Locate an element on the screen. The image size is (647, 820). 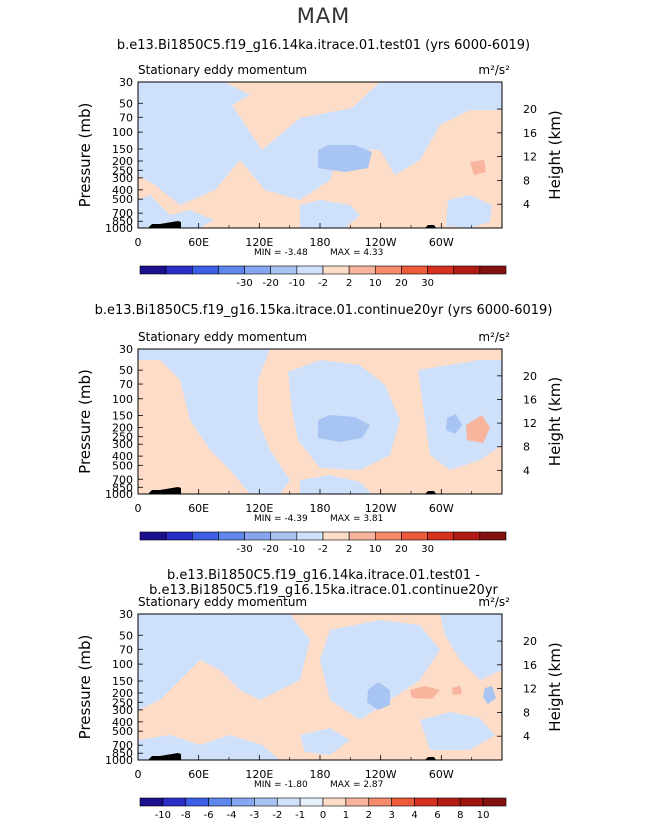
colorbar-label: -10 is located at coordinates (297, 549).